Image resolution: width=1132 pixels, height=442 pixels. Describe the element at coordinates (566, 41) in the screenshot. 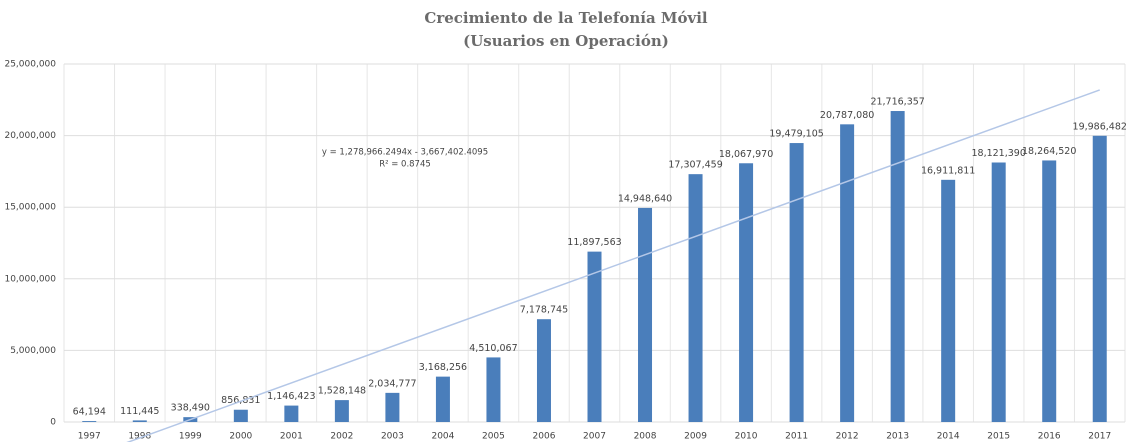

I see `chart-subtitle: (Usuarios en Operación)` at that location.